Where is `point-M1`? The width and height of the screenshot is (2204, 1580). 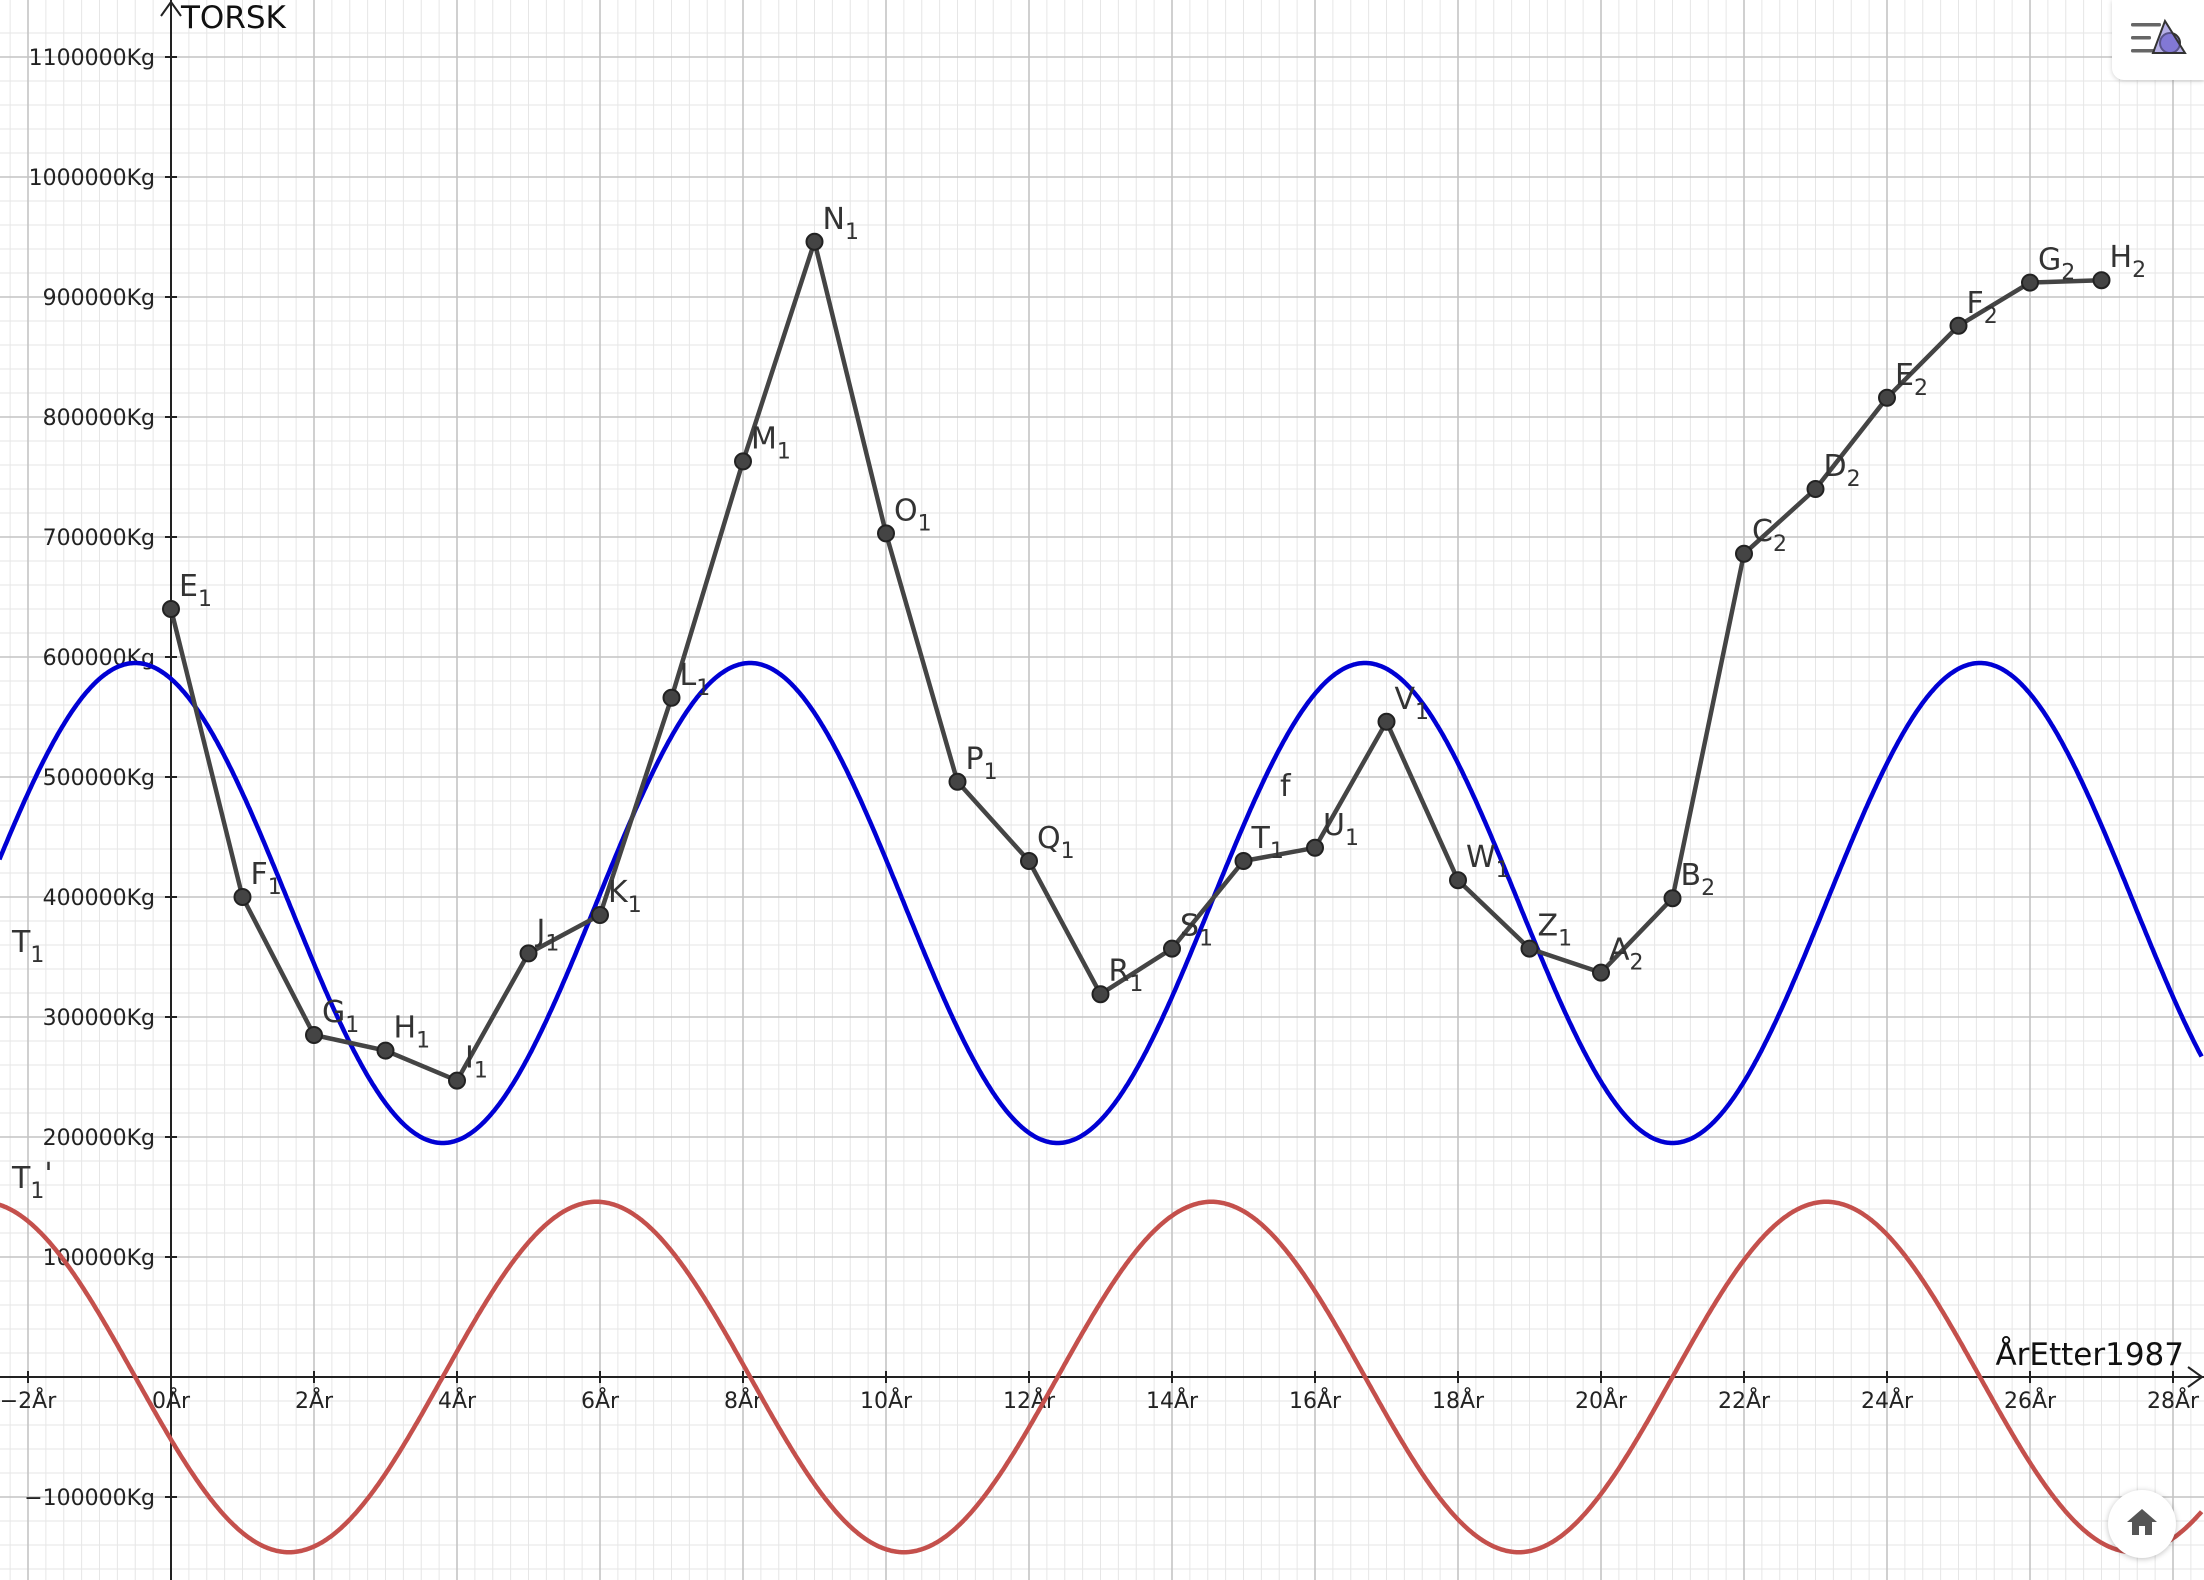 point-M1 is located at coordinates (743, 461).